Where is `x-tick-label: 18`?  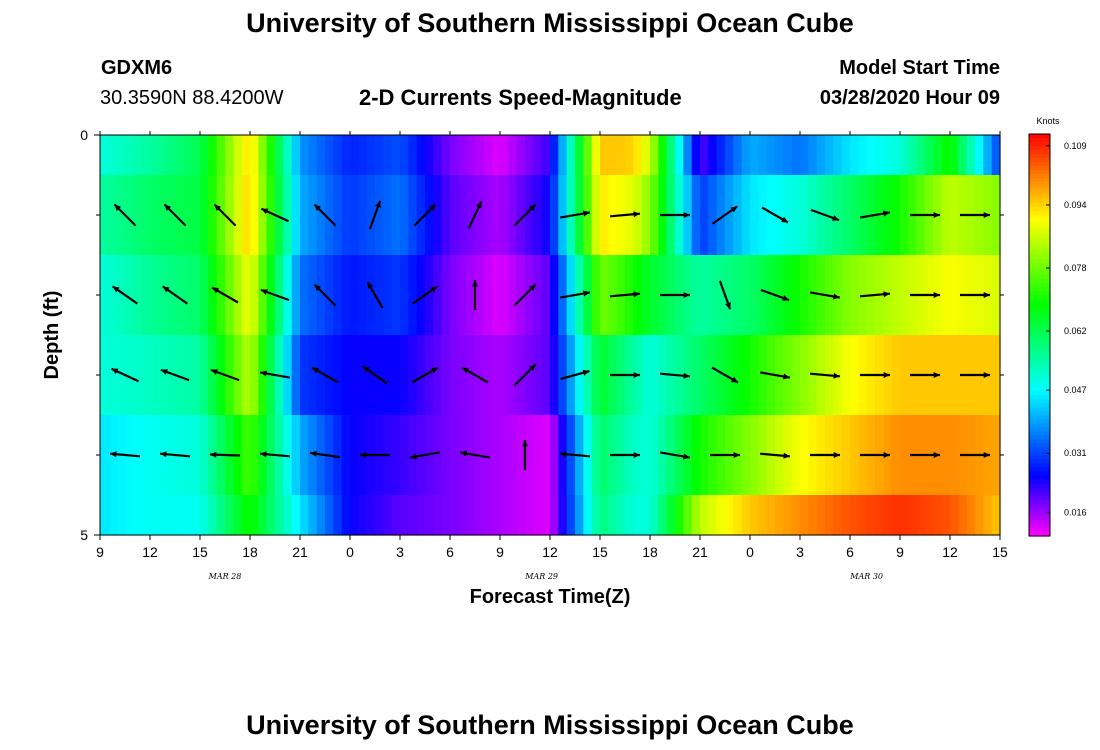
x-tick-label: 18 is located at coordinates (650, 552).